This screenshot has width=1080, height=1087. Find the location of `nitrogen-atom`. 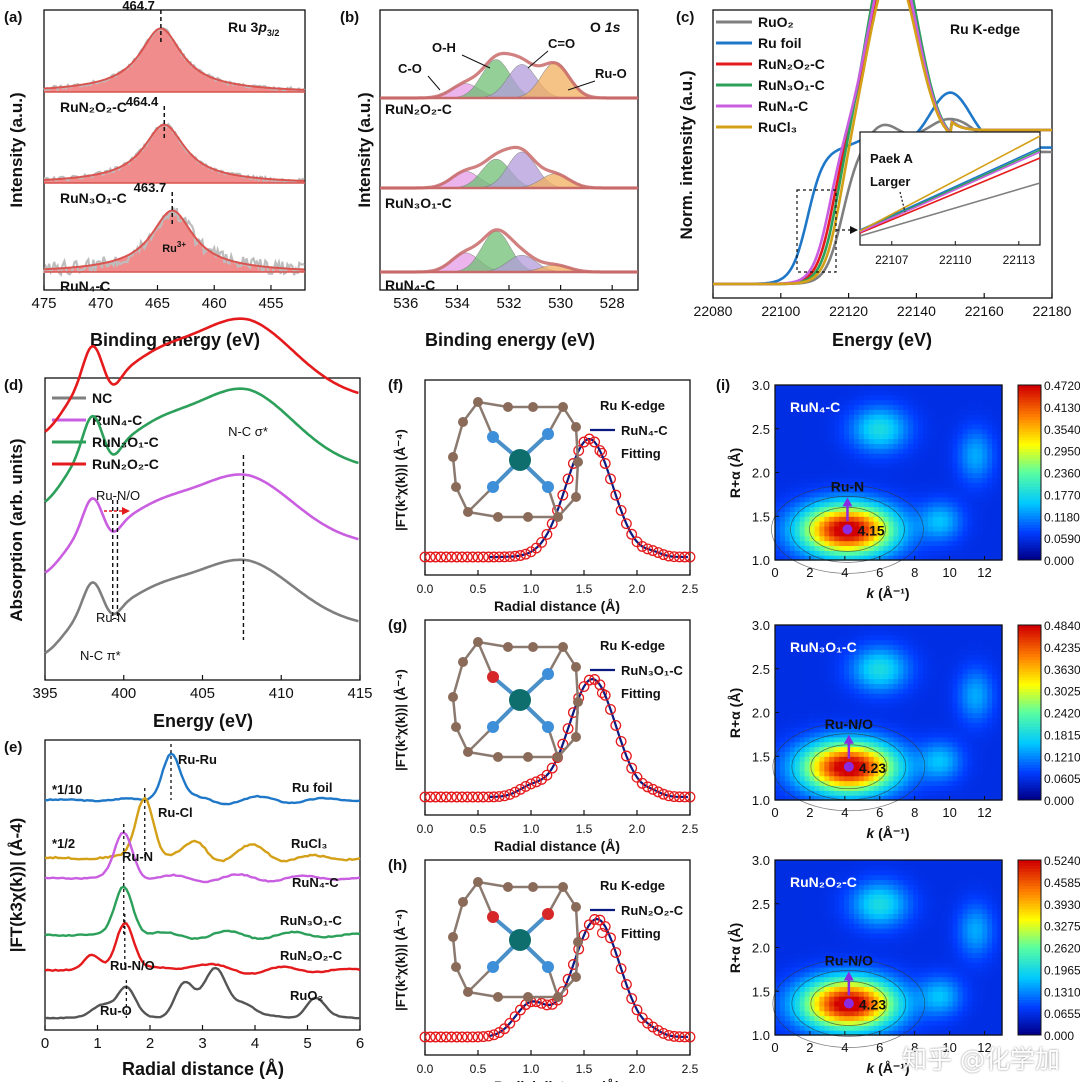

nitrogen-atom is located at coordinates (548, 434).